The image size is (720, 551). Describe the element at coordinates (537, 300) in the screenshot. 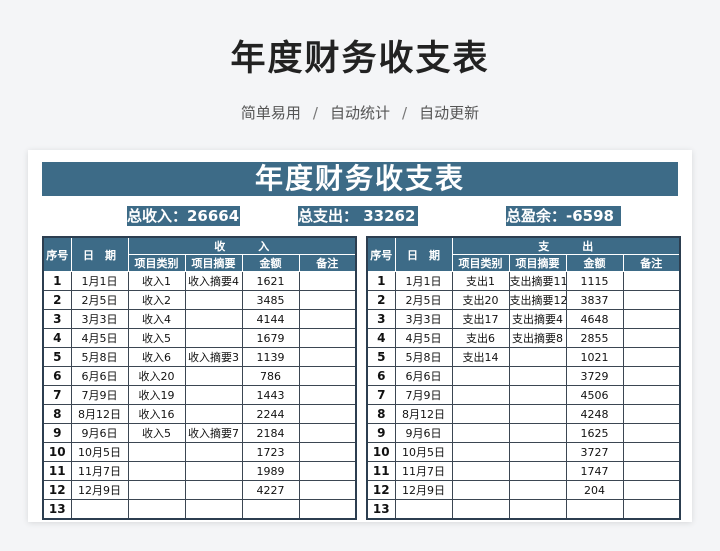

I see `cell: 支出摘要12` at that location.